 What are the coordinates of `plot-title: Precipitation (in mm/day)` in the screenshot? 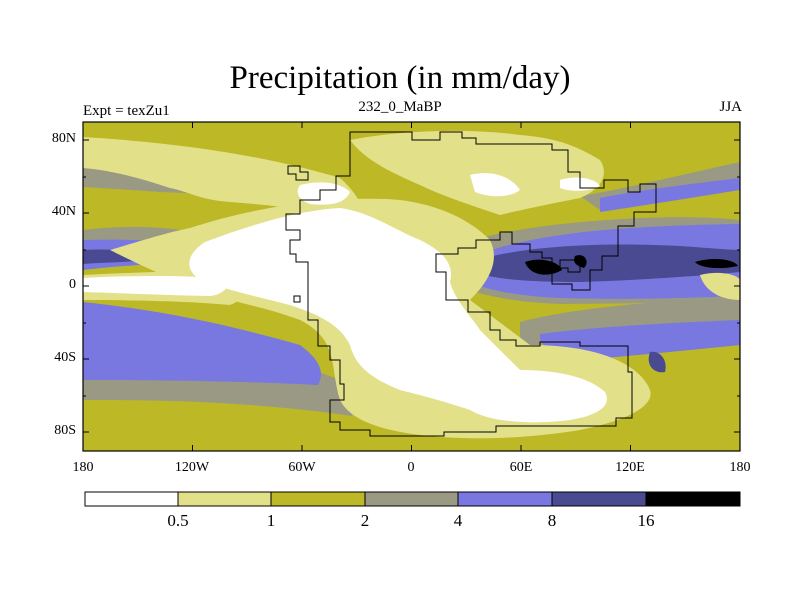 It's located at (400, 78).